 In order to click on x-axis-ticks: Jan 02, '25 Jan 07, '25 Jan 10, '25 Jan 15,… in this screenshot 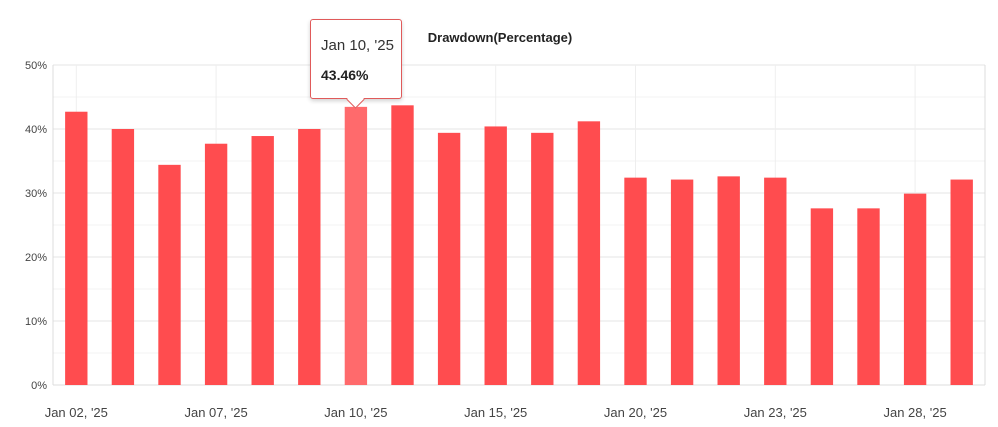, I will do `click(496, 412)`.